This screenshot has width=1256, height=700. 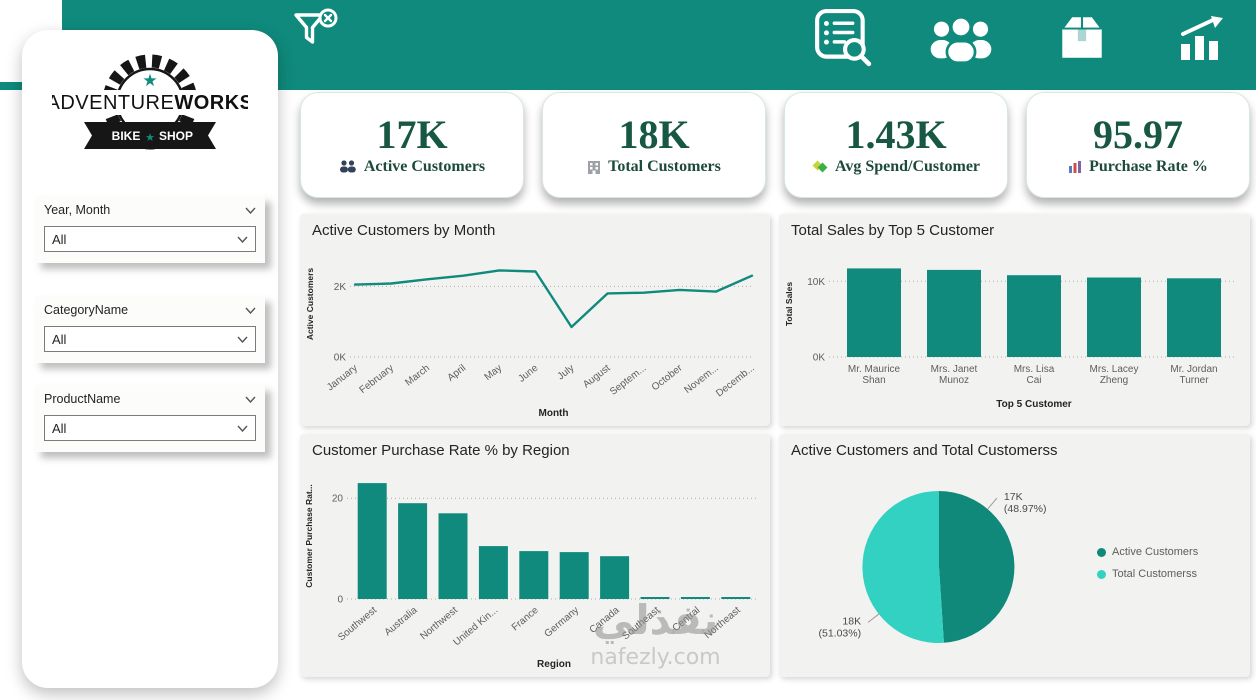 I want to click on sales-trend-button, so click(x=1201, y=41).